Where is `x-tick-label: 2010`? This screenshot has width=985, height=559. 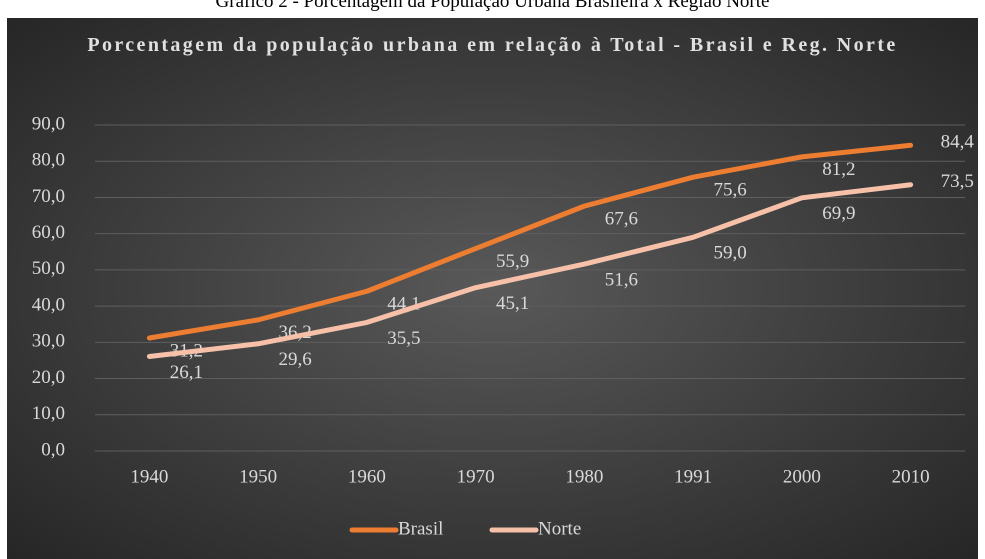 x-tick-label: 2010 is located at coordinates (911, 476).